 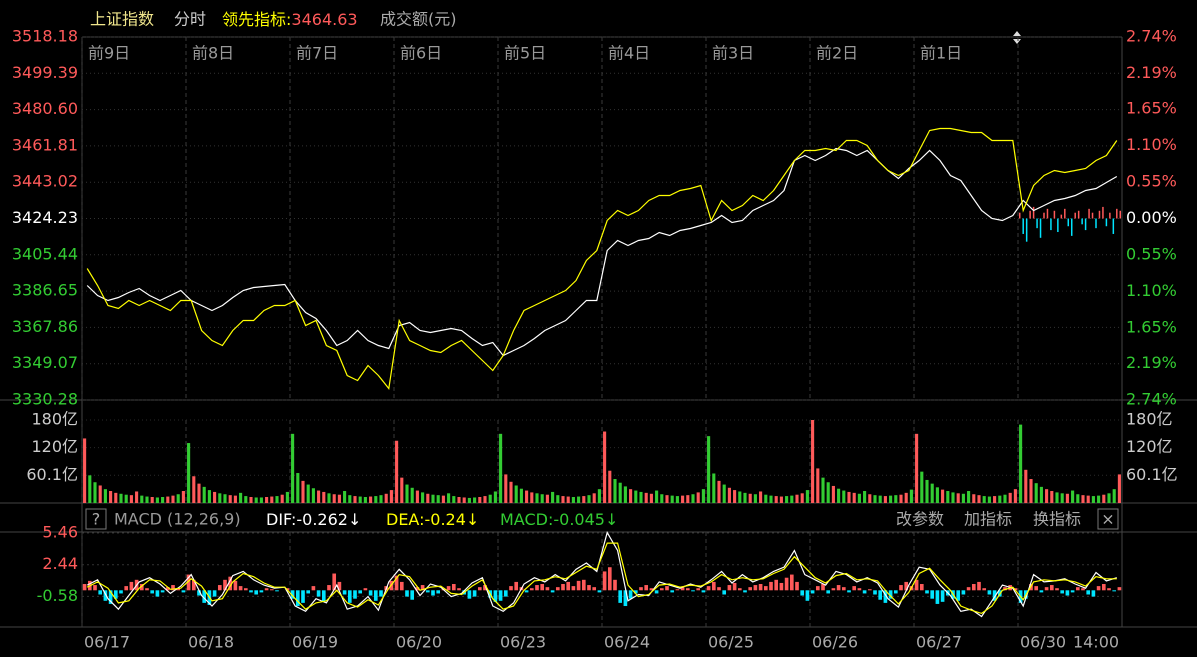 What do you see at coordinates (213, 53) in the screenshot?
I see `day-label: 前8日` at bounding box center [213, 53].